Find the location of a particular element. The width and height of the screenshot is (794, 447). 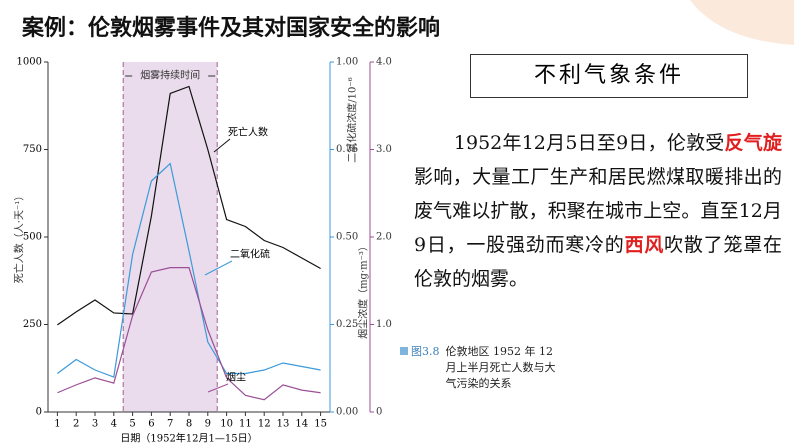

paragraph-text: 西风 is located at coordinates (644, 245).